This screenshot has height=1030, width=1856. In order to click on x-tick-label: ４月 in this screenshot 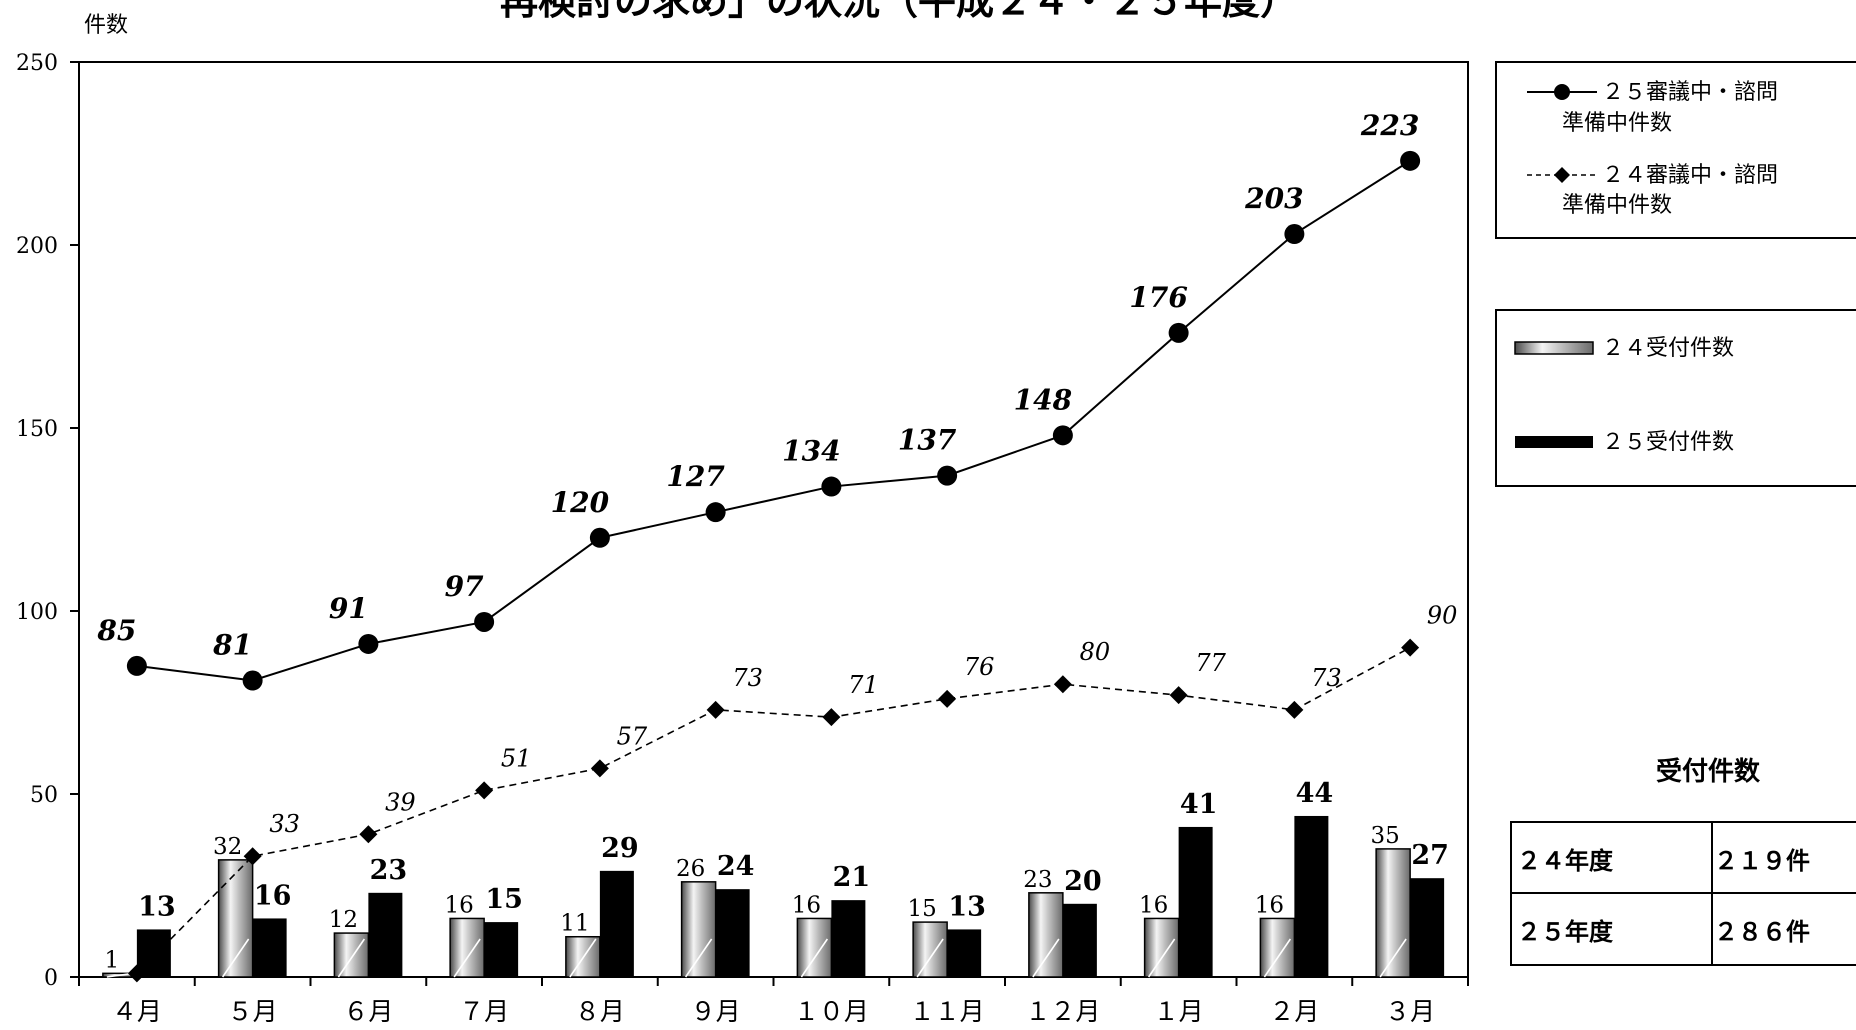, I will do `click(137, 1011)`.